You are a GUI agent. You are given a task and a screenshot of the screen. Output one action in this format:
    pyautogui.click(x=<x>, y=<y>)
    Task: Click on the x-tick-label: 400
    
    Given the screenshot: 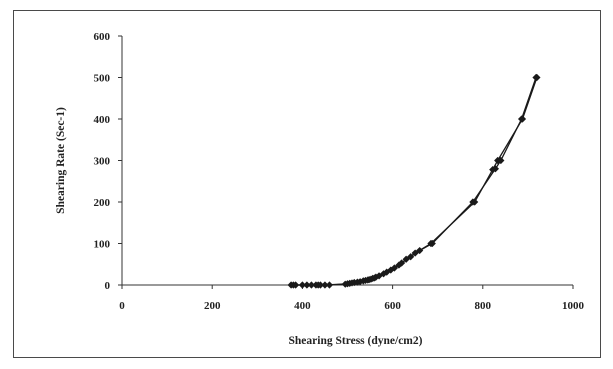 What is the action you would take?
    pyautogui.click(x=302, y=306)
    